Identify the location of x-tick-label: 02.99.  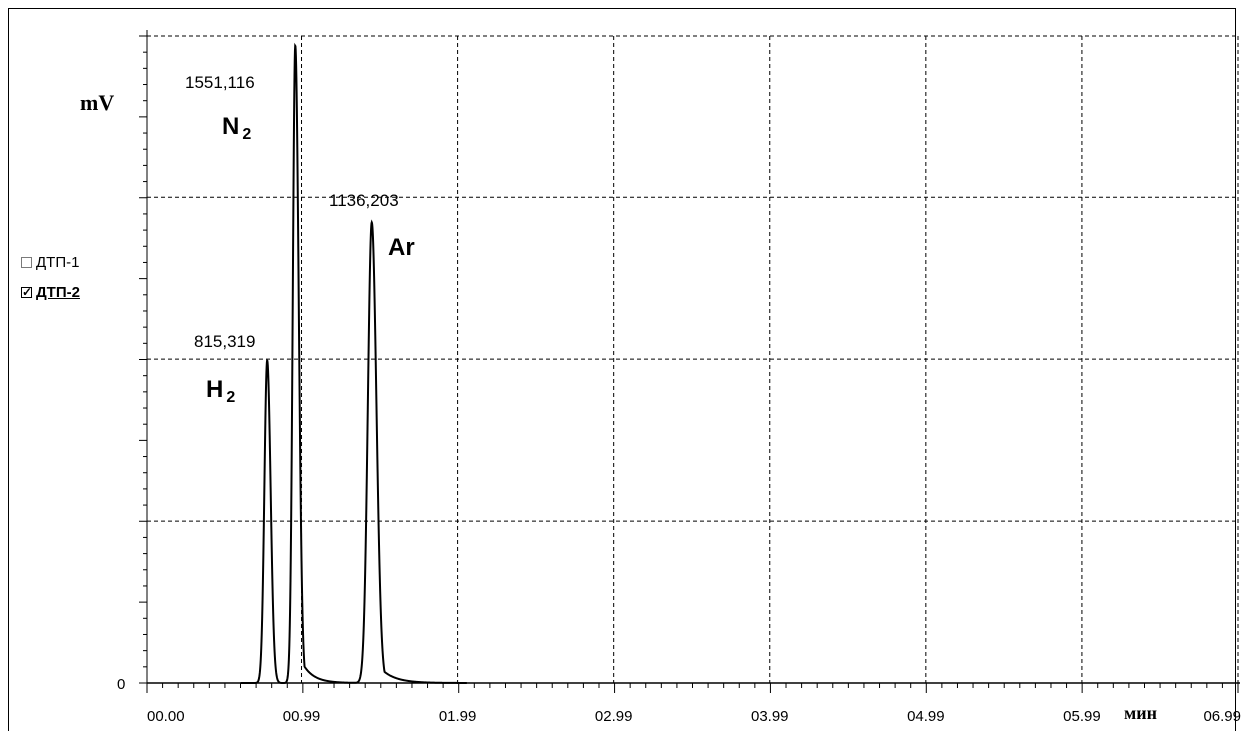
(614, 716).